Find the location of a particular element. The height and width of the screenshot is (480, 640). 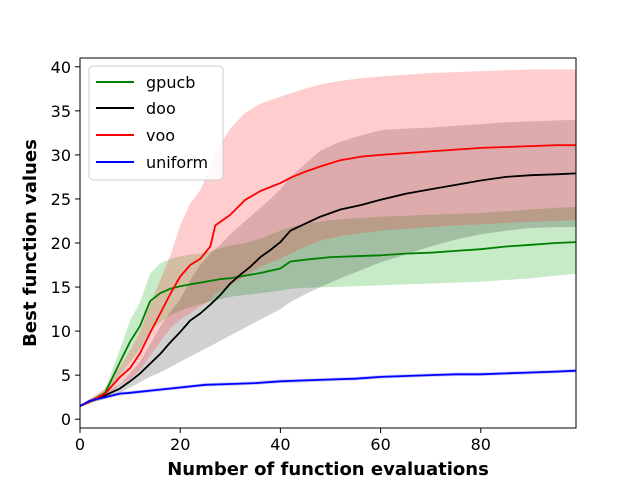

legend-label-uniform: uniform is located at coordinates (177, 162).